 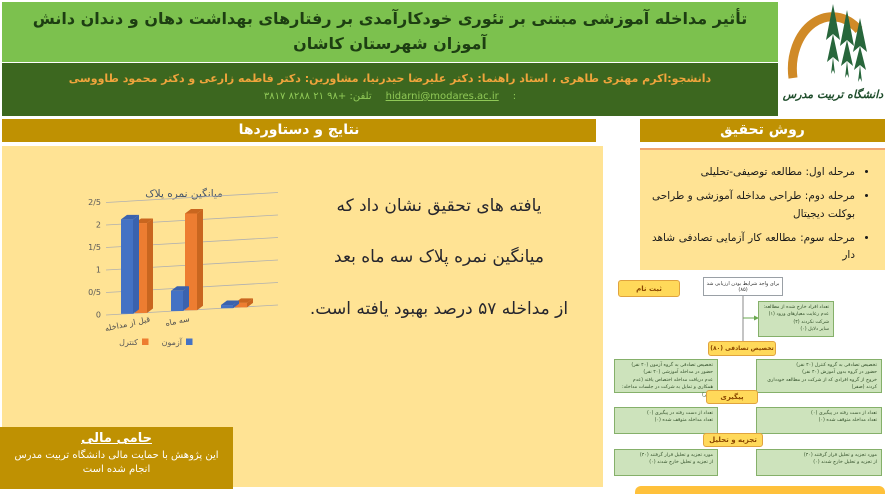 What do you see at coordinates (750, 318) in the screenshot?
I see `flowchart-connectors` at bounding box center [750, 318].